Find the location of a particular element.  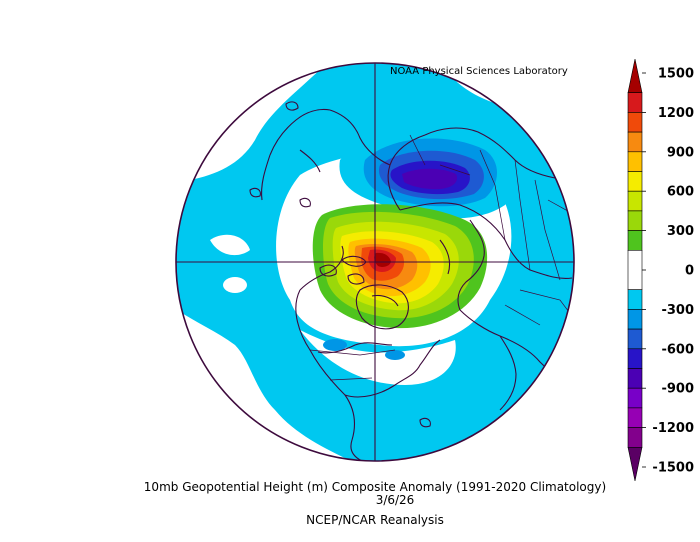

negative-anomaly-lobe is located at coordinates (426, 173).